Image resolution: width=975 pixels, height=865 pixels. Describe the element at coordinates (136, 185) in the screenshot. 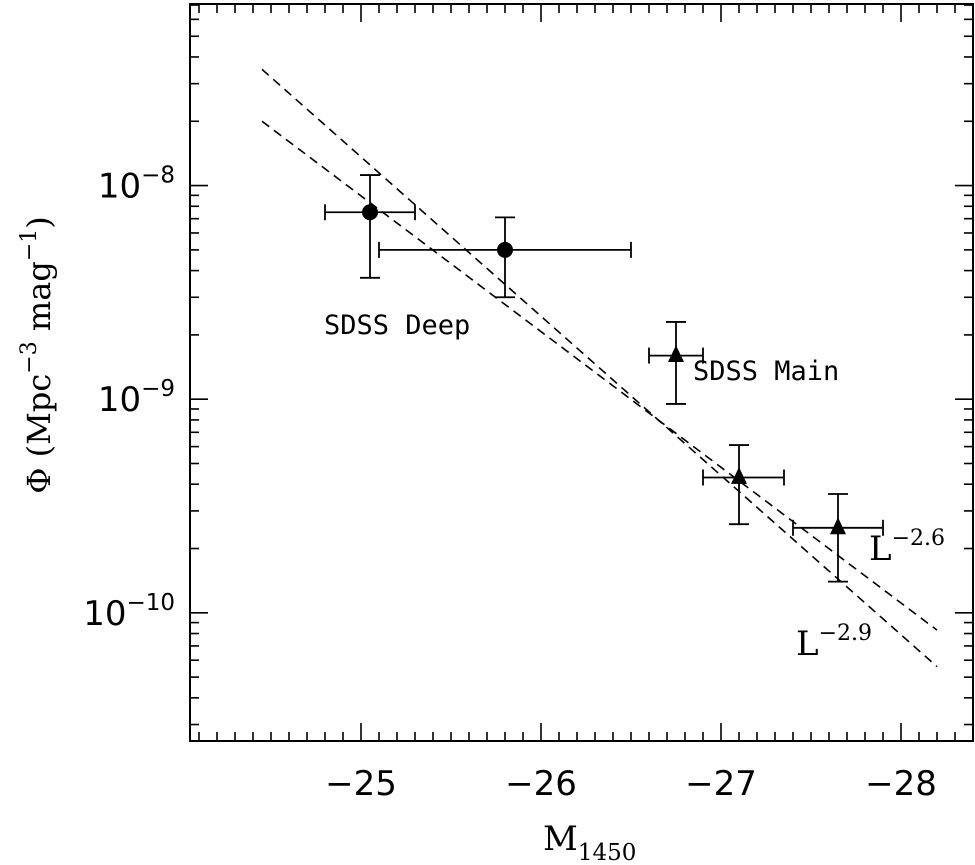

I see `y-tick-label: 10⁻⁸` at that location.